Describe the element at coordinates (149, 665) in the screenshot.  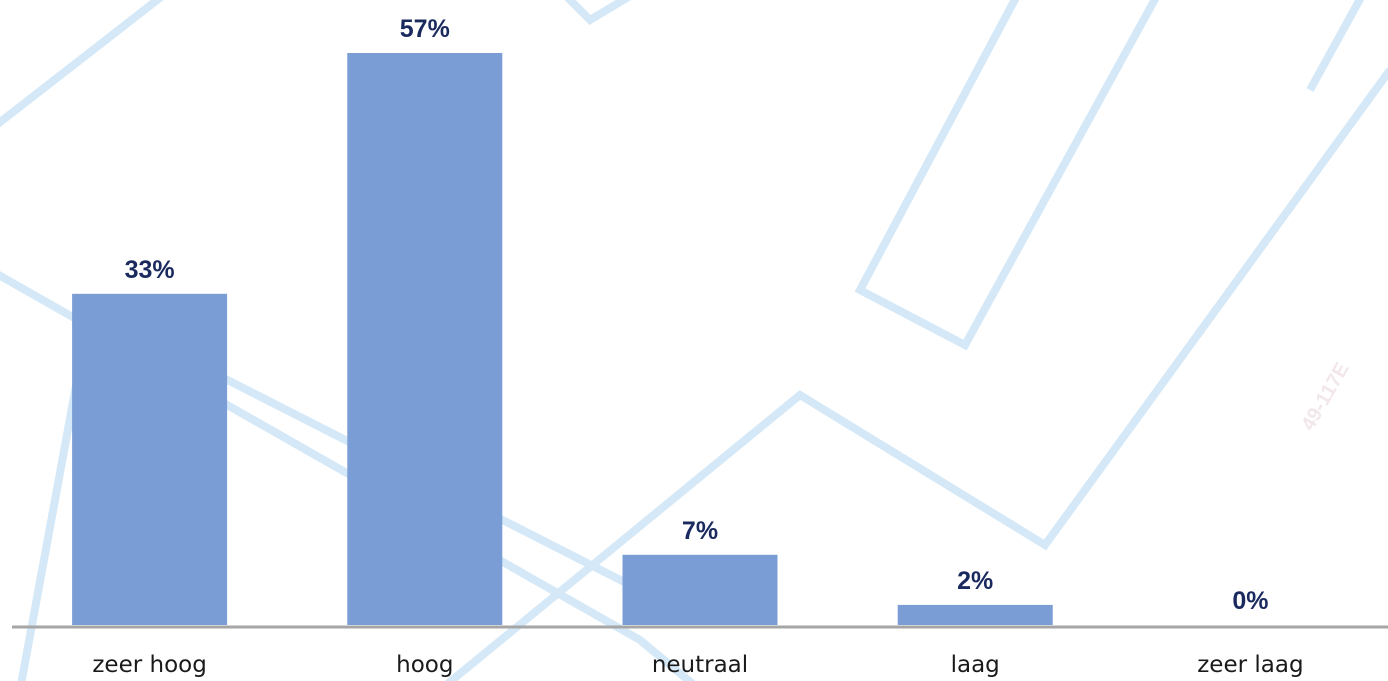
I see `category-label: zeer hoog` at that location.